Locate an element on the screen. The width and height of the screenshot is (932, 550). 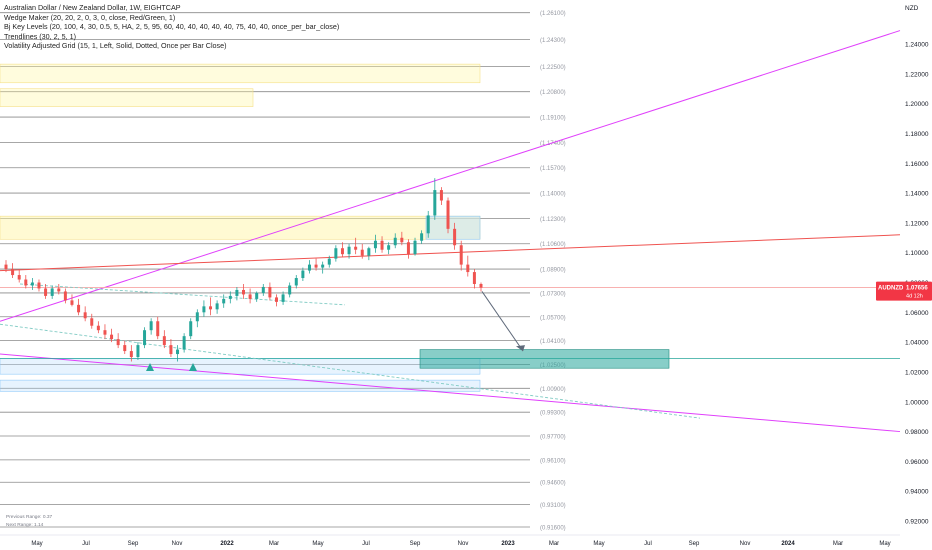
grid-level-label: (1.04100) is located at coordinates (553, 342).